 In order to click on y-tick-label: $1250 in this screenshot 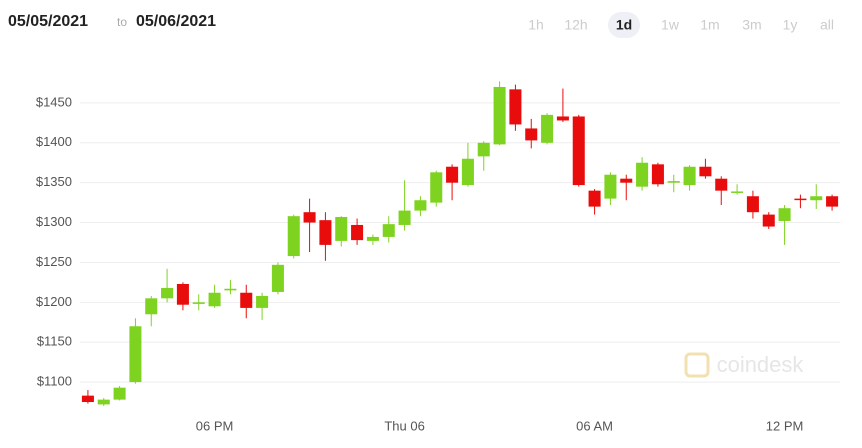, I will do `click(54, 261)`.